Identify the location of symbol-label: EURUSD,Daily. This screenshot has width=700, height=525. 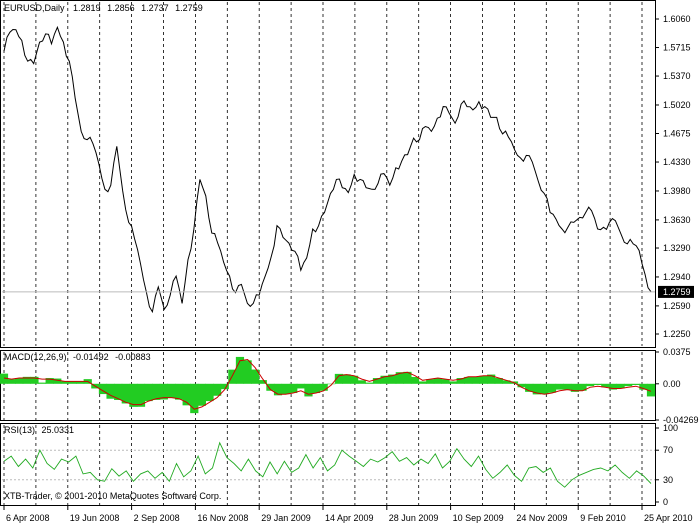
(34, 8).